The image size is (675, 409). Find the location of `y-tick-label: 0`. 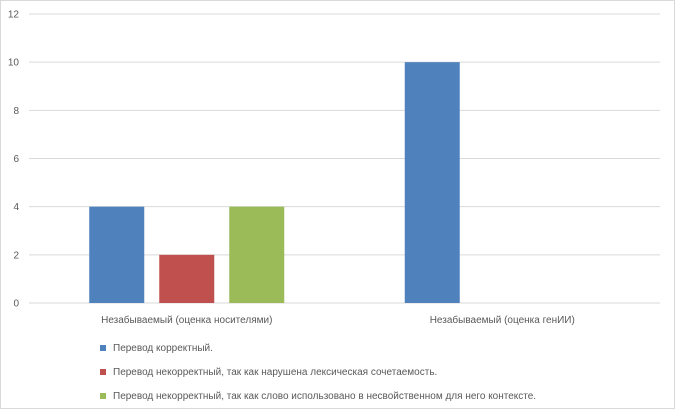

y-tick-label: 0 is located at coordinates (16, 304).